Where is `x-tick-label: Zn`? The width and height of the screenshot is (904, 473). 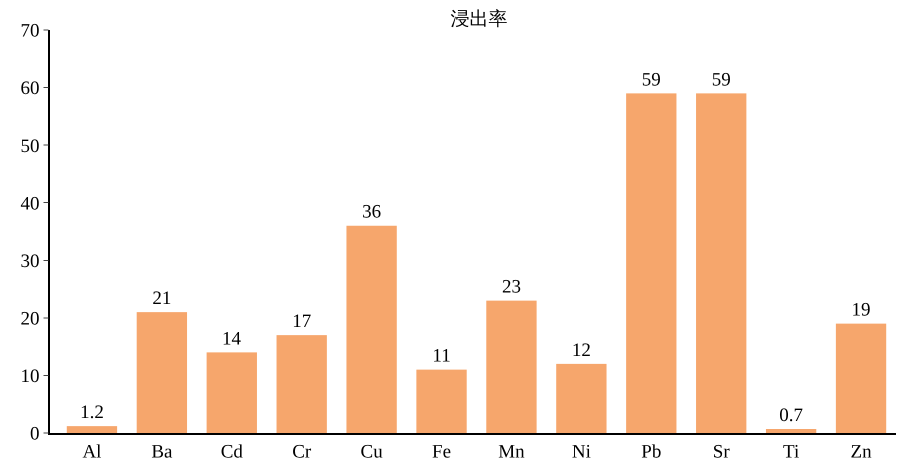
x-tick-label: Zn is located at coordinates (861, 452).